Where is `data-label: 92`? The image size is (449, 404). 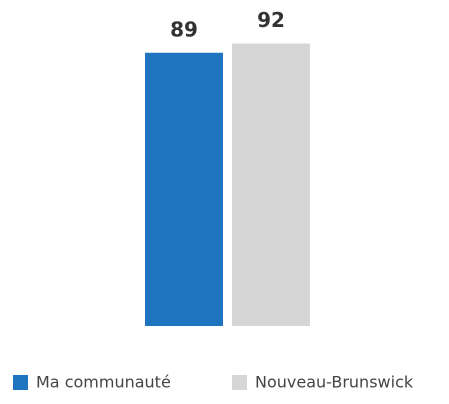
data-label: 92 is located at coordinates (271, 20).